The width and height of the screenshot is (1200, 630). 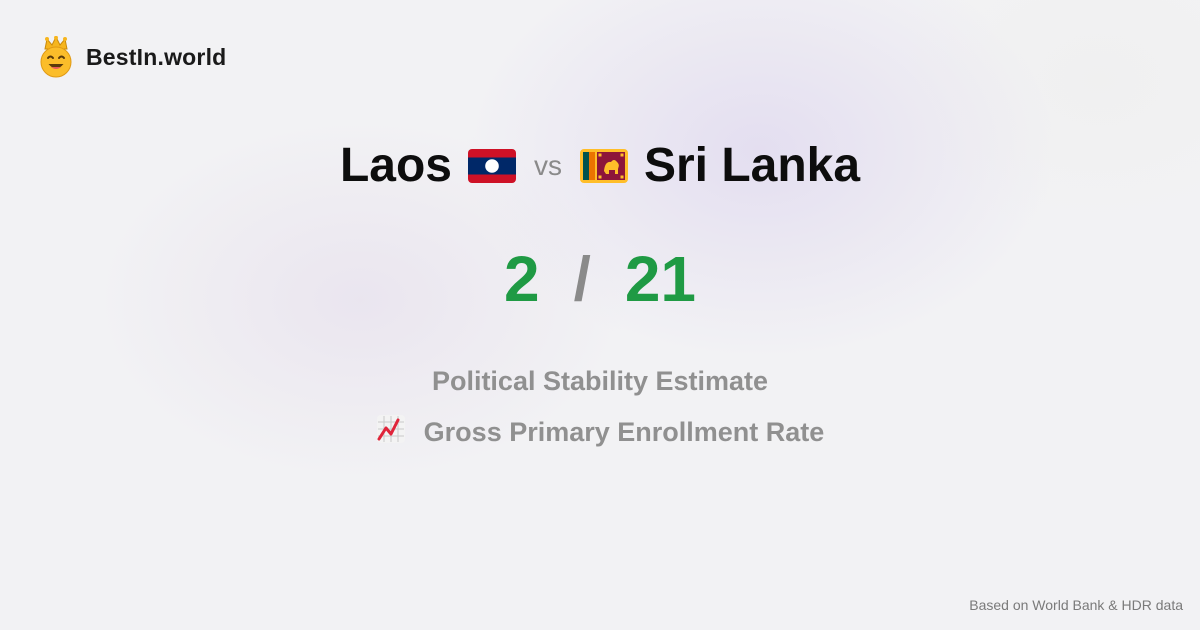 I want to click on sri-lanka-flag-icon, so click(x=603, y=165).